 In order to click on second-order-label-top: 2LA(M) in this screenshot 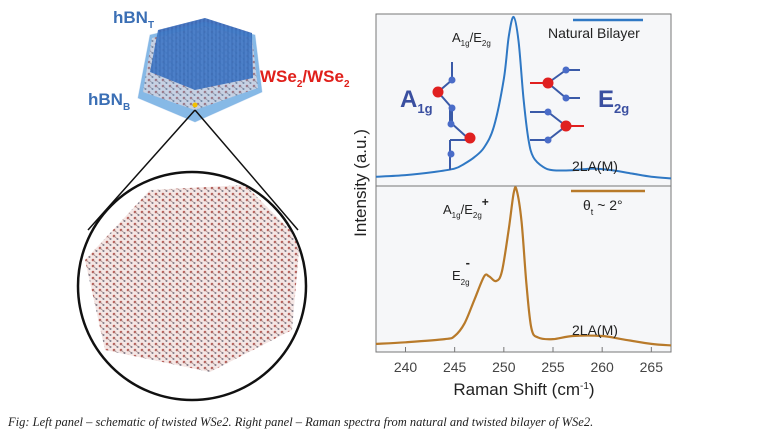, I will do `click(595, 166)`.